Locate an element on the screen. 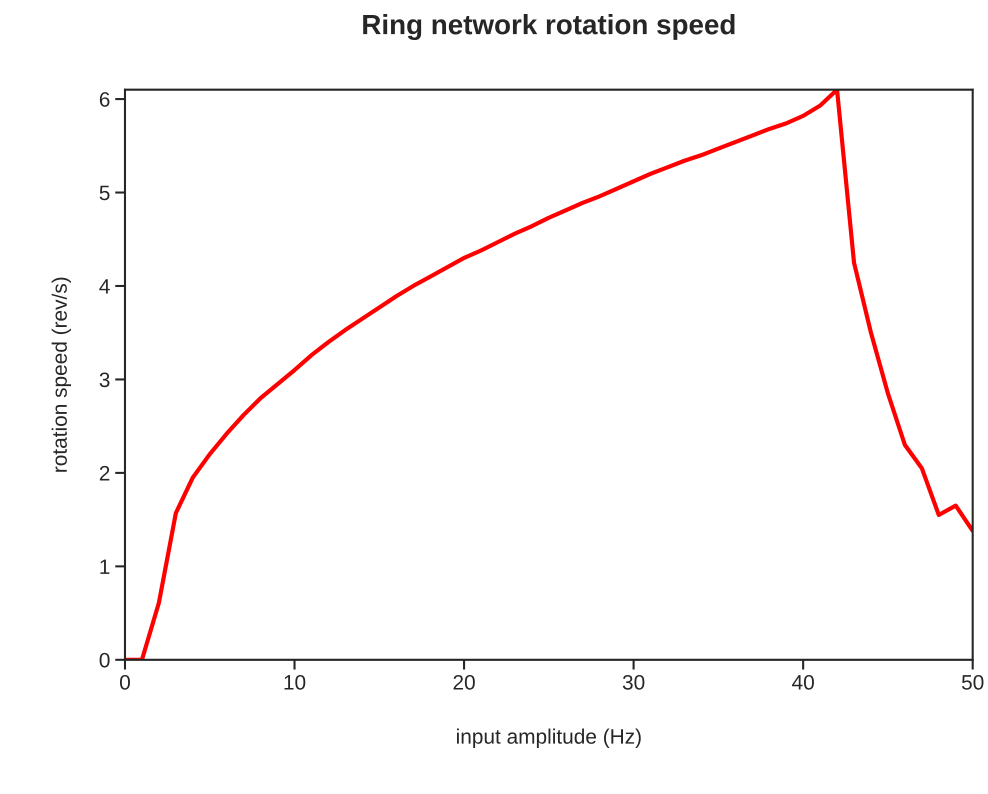 This screenshot has width=988, height=794. x-tick-label: 10 is located at coordinates (295, 682).